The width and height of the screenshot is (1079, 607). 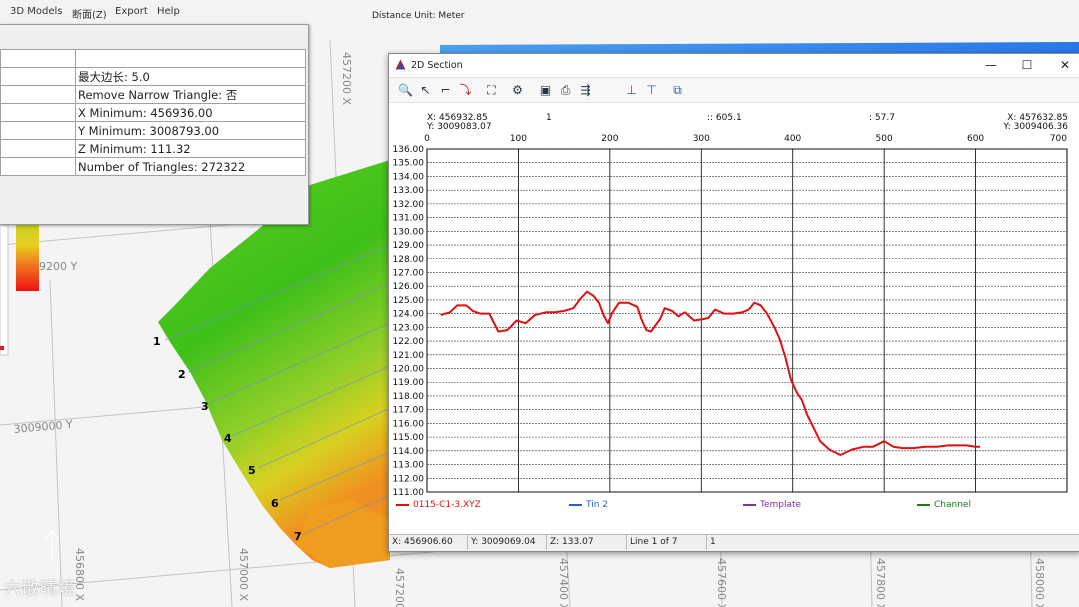 What do you see at coordinates (792, 139) in the screenshot?
I see `x-tick-label: 400` at bounding box center [792, 139].